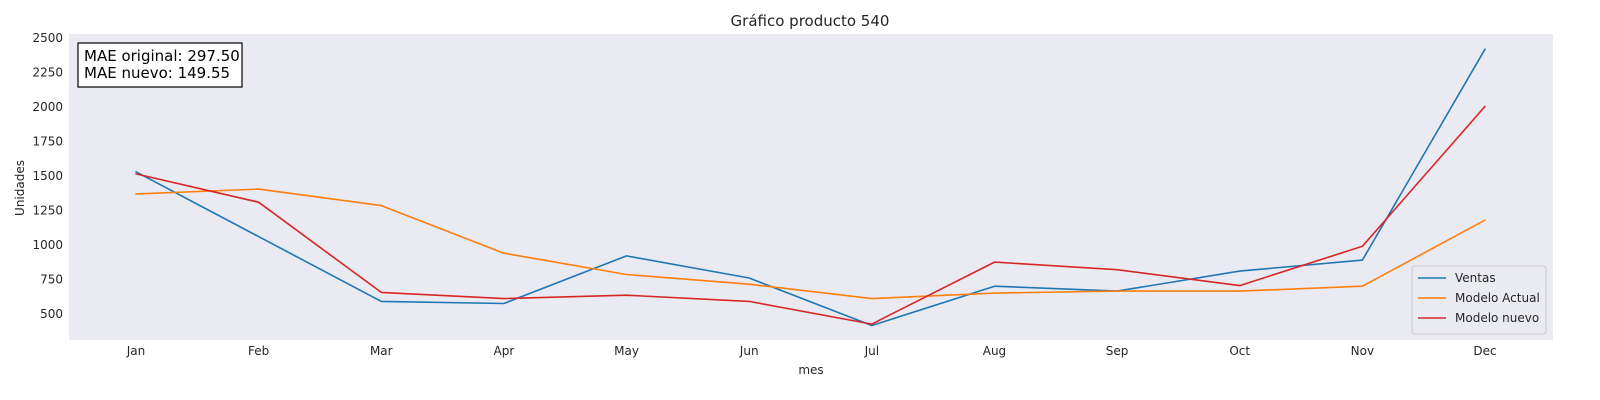  I want to click on y-axis-title: Unidades, so click(20, 188).